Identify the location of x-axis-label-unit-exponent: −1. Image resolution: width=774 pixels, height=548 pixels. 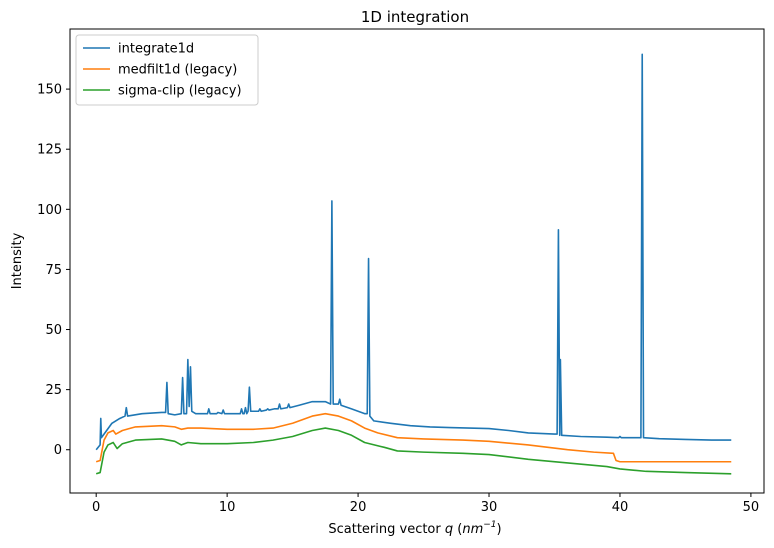
(489, 525).